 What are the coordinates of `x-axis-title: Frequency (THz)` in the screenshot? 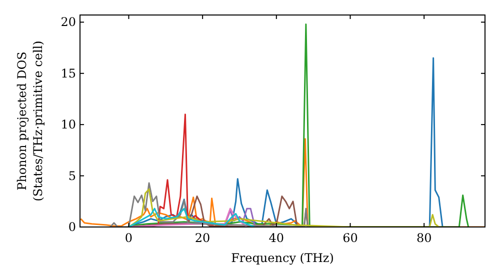 It's located at (282, 258).